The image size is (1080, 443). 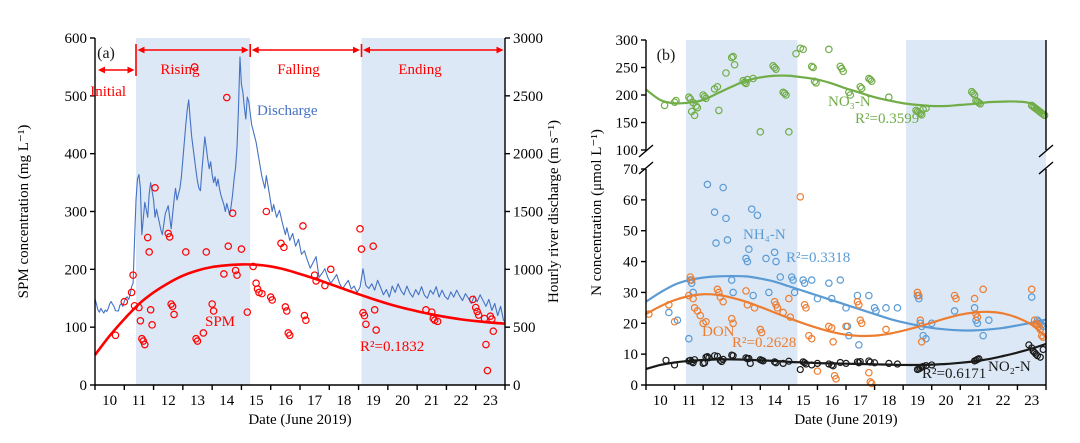 What do you see at coordinates (746, 401) in the screenshot?
I see `x-tick-label: 13` at bounding box center [746, 401].